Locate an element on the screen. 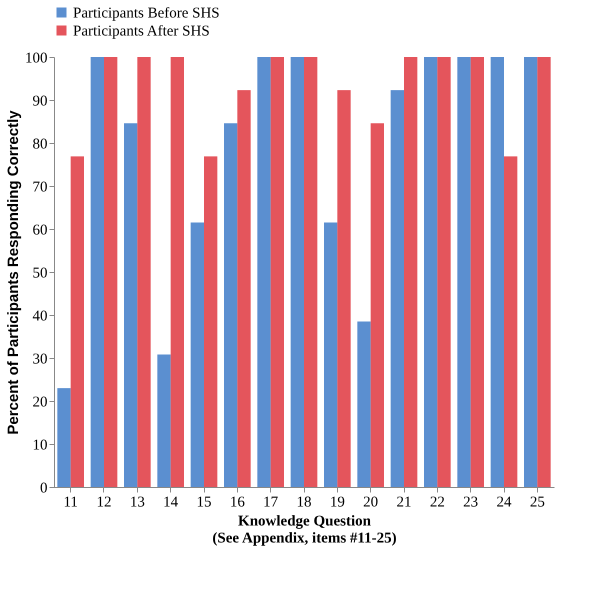 The width and height of the screenshot is (614, 607). y-tick-label: 30 is located at coordinates (40, 360).